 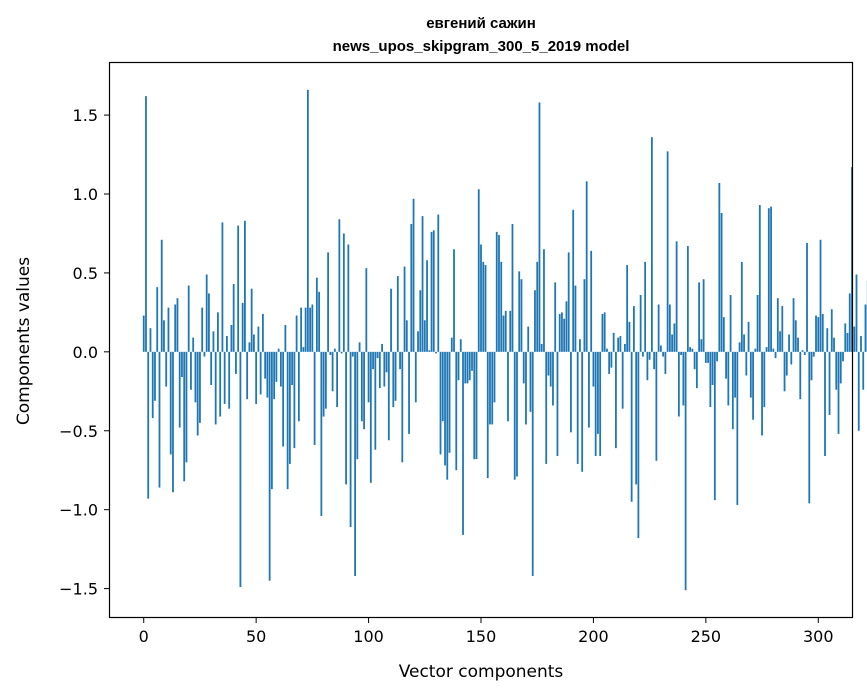 What do you see at coordinates (481, 23) in the screenshot?
I see `chart-title: евгений сажин` at bounding box center [481, 23].